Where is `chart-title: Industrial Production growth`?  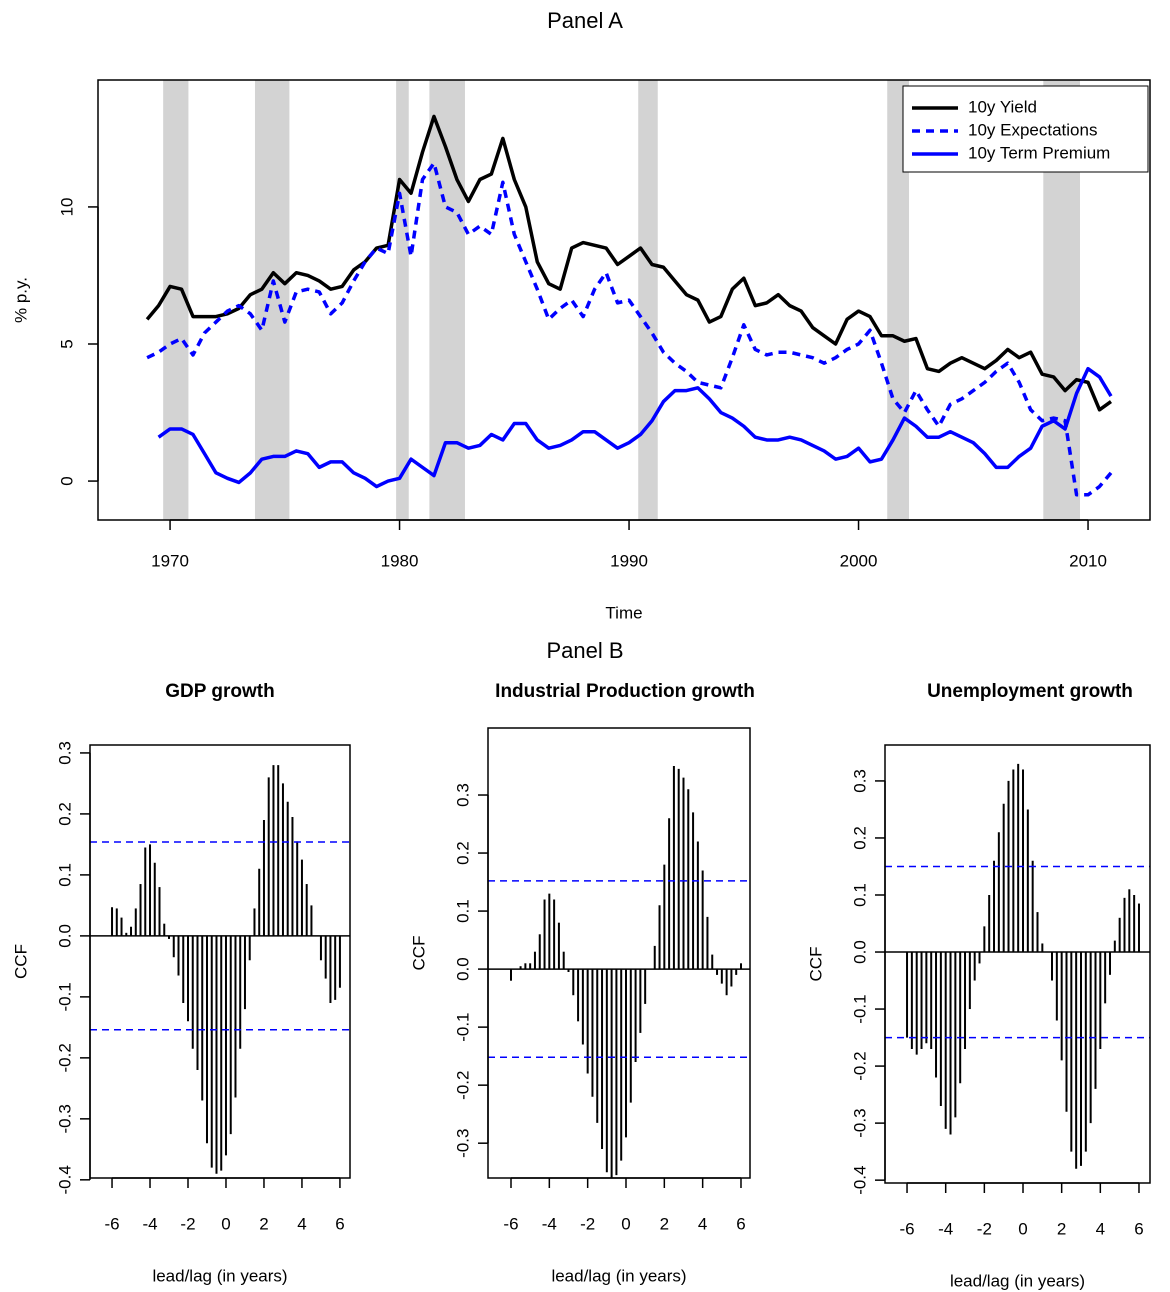 chart-title: Industrial Production growth is located at coordinates (625, 691).